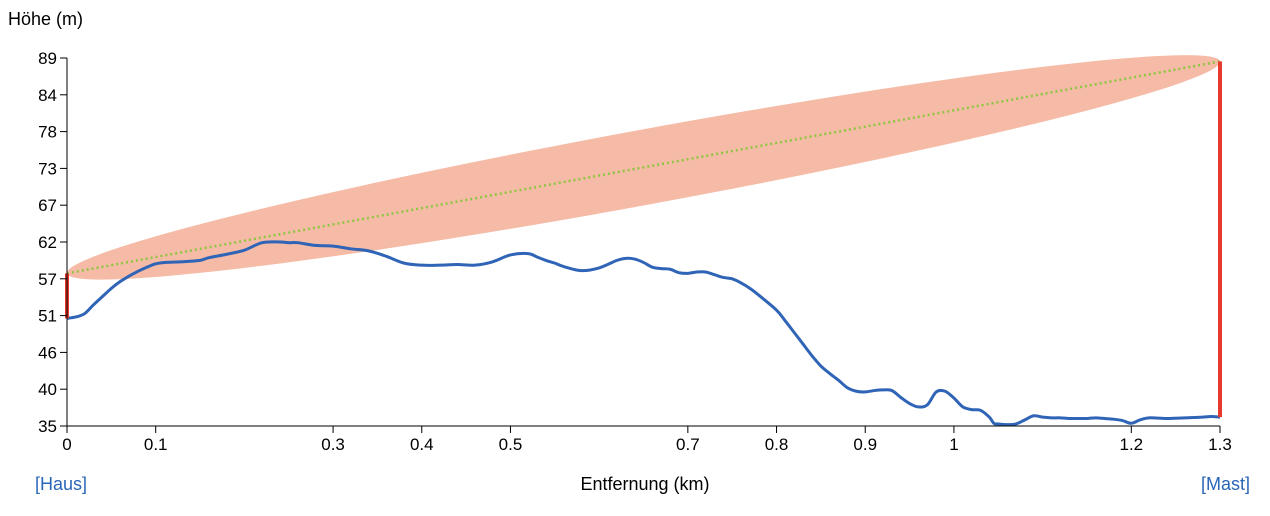 This screenshot has width=1270, height=516. Describe the element at coordinates (61, 484) in the screenshot. I see `start-point-link: [Haus]` at that location.